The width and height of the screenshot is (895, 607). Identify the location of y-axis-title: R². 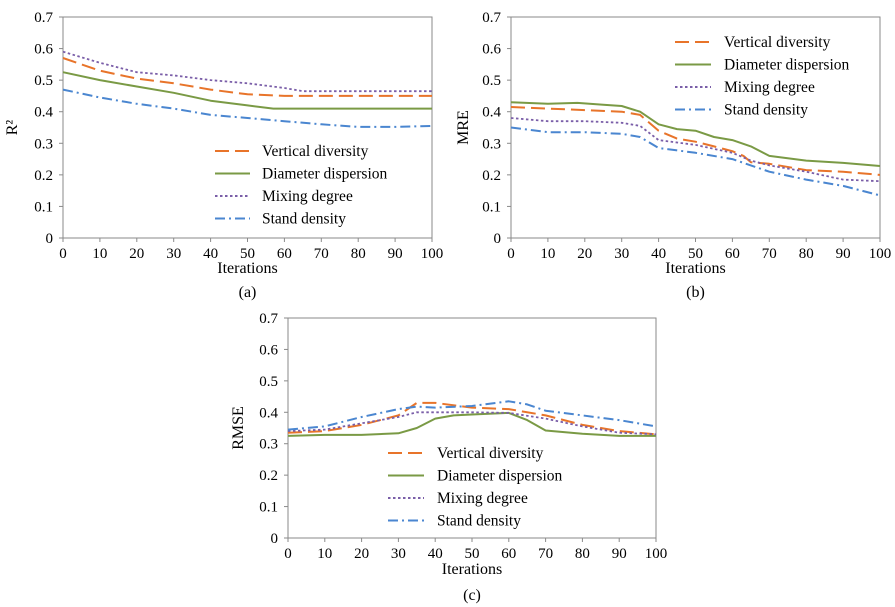
(12, 128).